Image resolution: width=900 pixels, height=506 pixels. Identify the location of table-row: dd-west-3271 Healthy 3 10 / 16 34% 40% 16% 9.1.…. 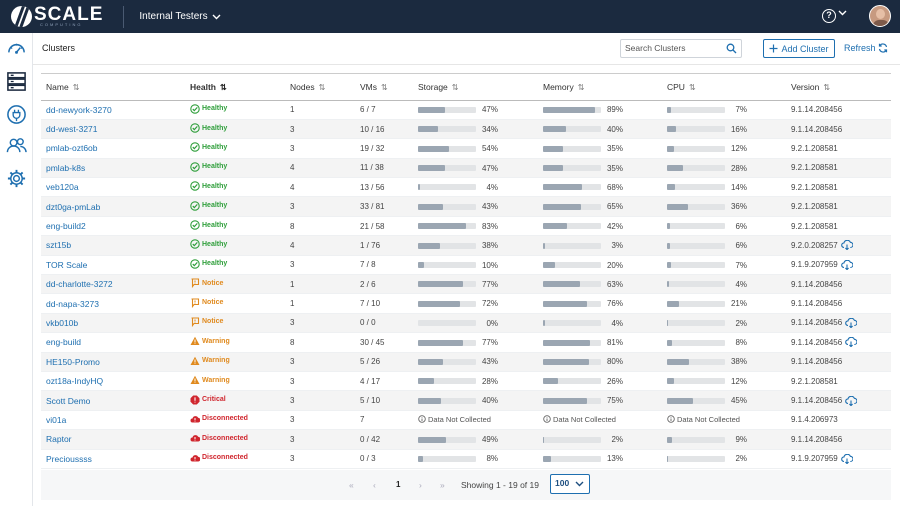
(466, 129).